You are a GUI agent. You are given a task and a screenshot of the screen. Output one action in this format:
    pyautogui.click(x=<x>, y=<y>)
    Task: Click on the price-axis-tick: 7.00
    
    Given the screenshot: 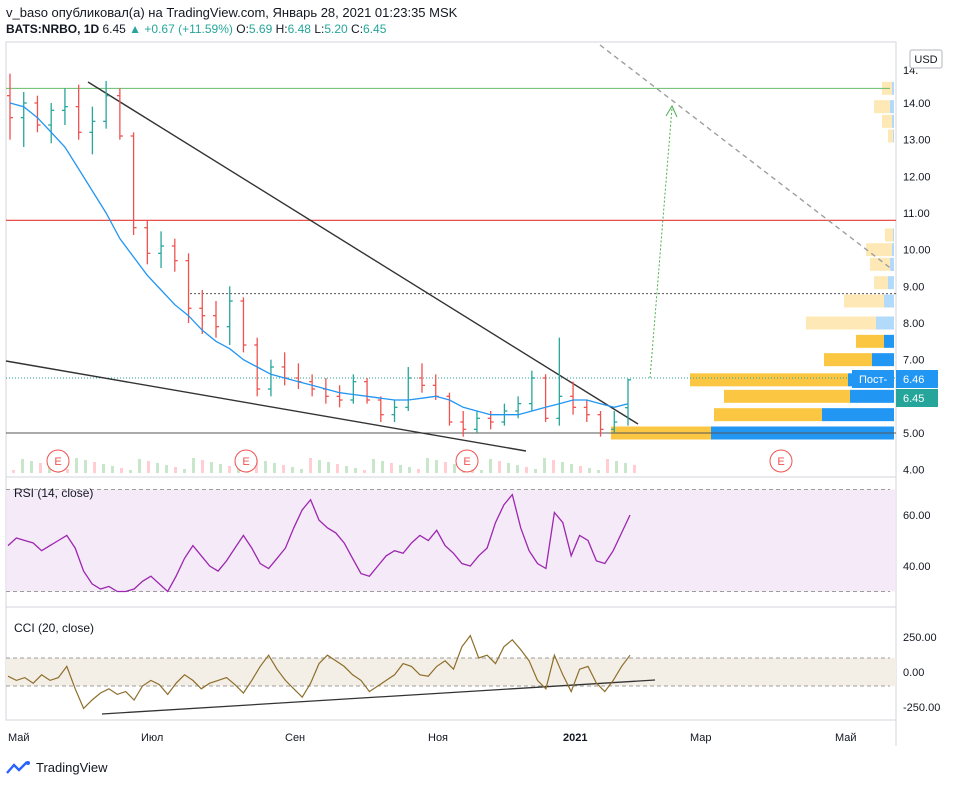 What is the action you would take?
    pyautogui.click(x=913, y=361)
    